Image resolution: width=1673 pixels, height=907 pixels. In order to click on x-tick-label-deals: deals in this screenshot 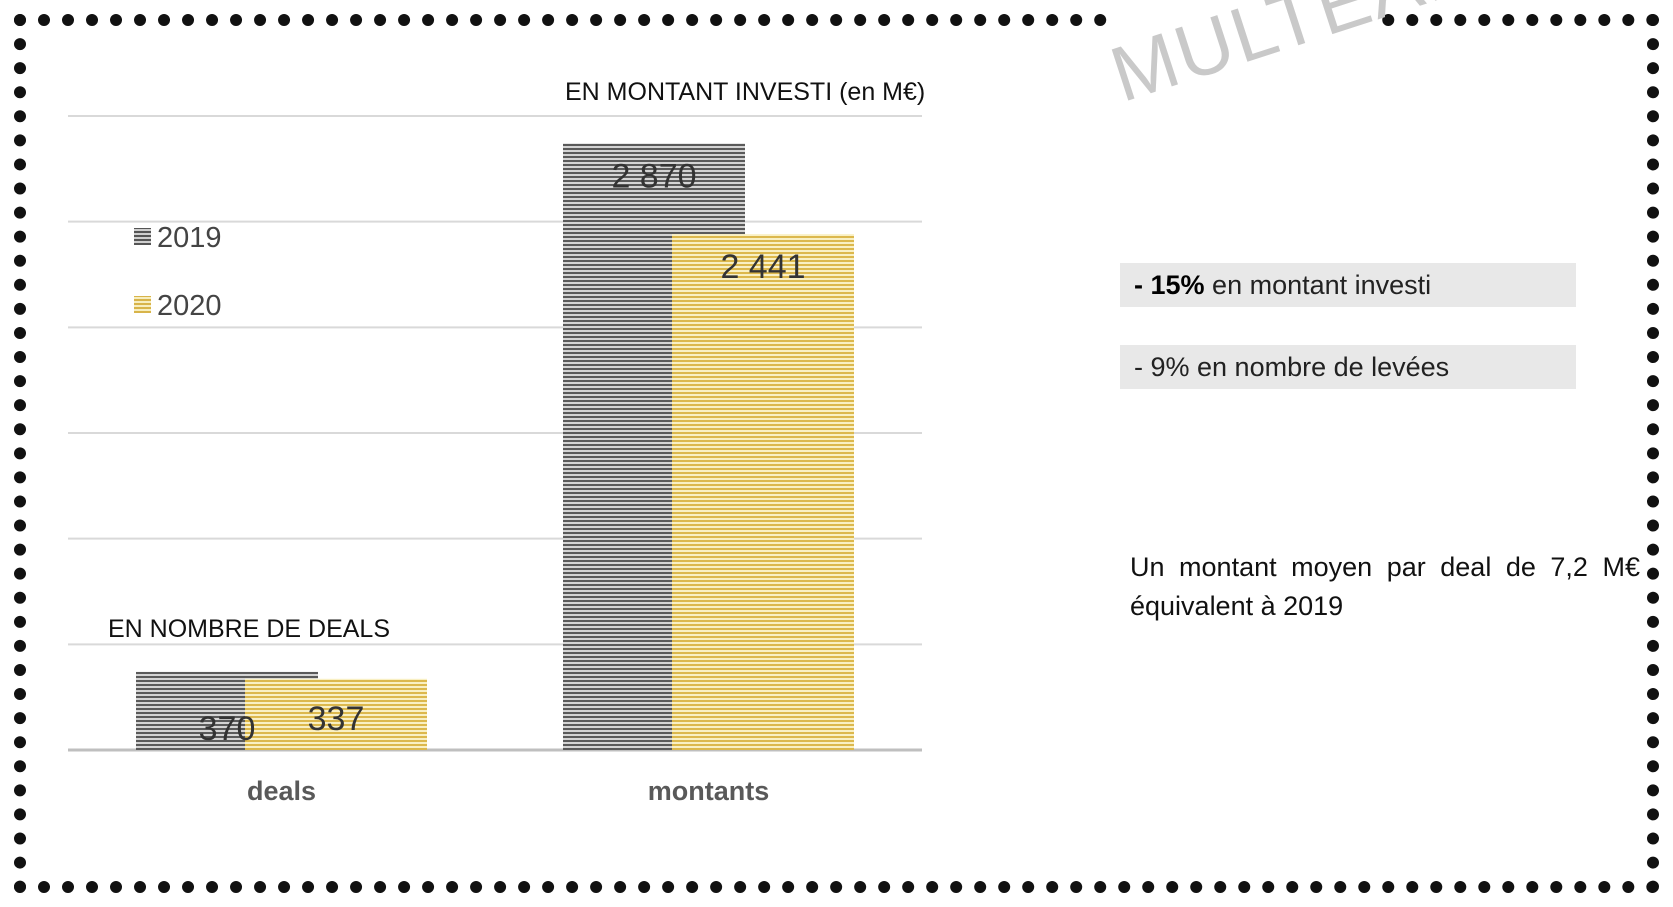, I will do `click(281, 791)`.